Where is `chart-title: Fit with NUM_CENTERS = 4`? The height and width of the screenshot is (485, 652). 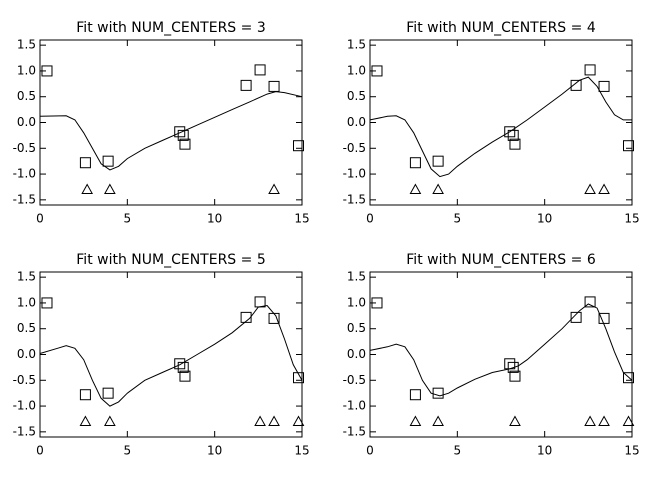 chart-title: Fit with NUM_CENTERS = 4 is located at coordinates (501, 28).